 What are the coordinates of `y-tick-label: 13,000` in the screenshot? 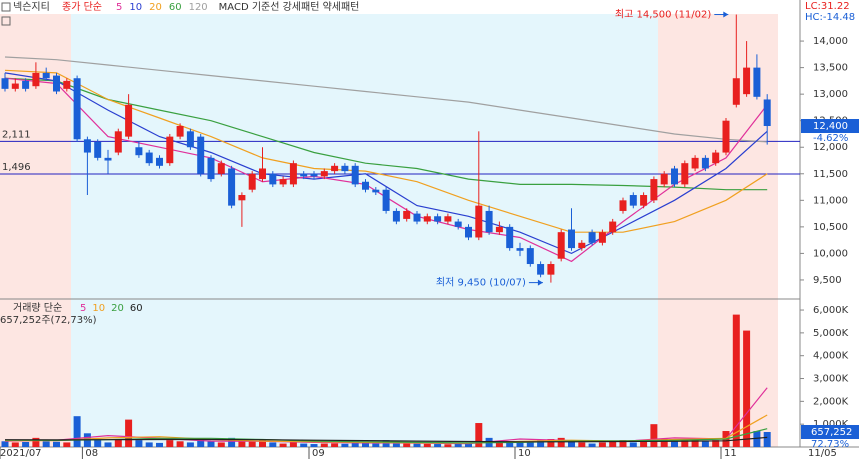 It's located at (830, 94).